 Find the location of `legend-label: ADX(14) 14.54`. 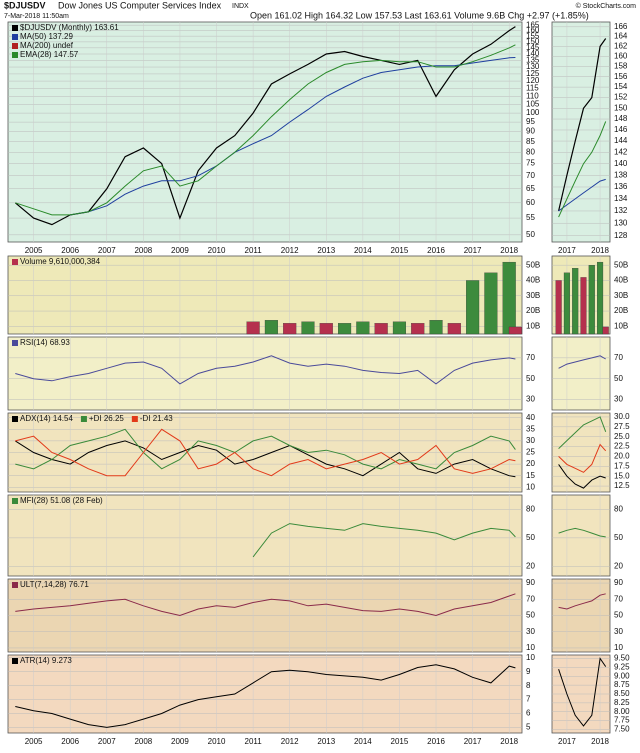

legend-label: ADX(14) 14.54 is located at coordinates (46, 418).